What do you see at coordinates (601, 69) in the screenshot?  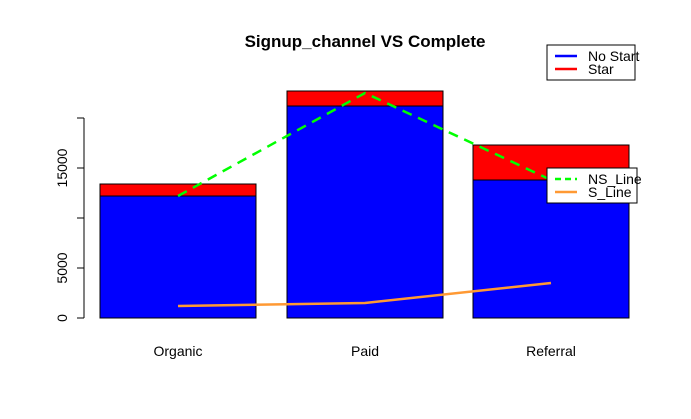 I see `legend-label-star: Star` at bounding box center [601, 69].